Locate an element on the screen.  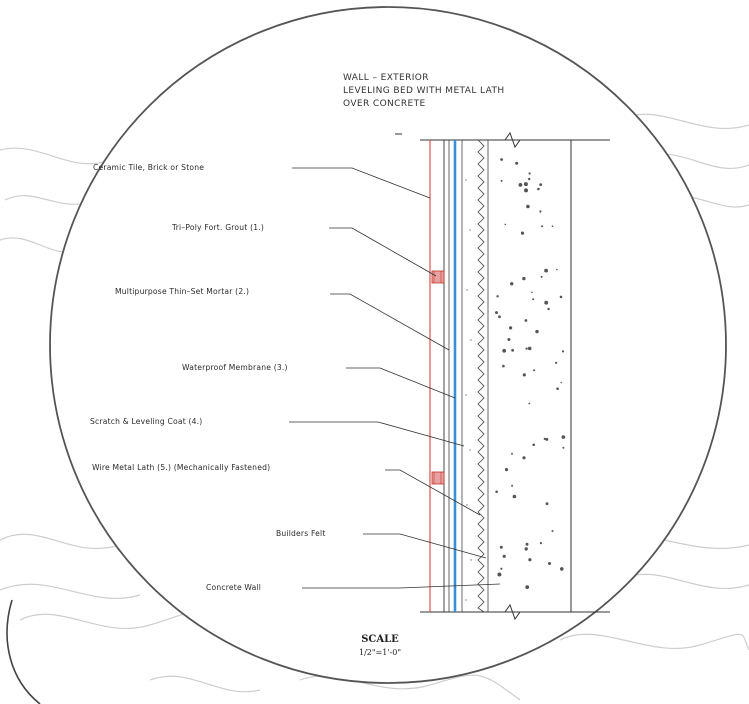
leader-wire-lath is located at coordinates (433, 492).